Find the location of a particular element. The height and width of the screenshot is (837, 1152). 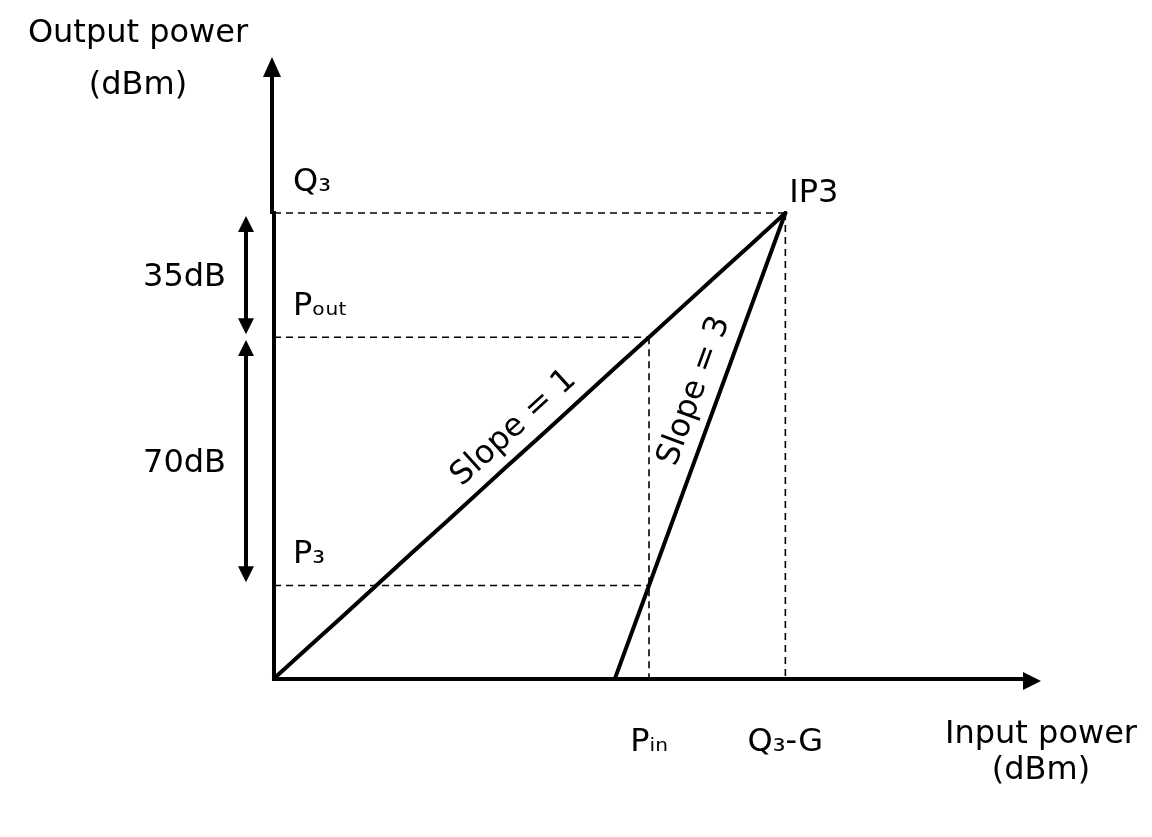

x-tick-label: Pᵢₙ is located at coordinates (649, 740).